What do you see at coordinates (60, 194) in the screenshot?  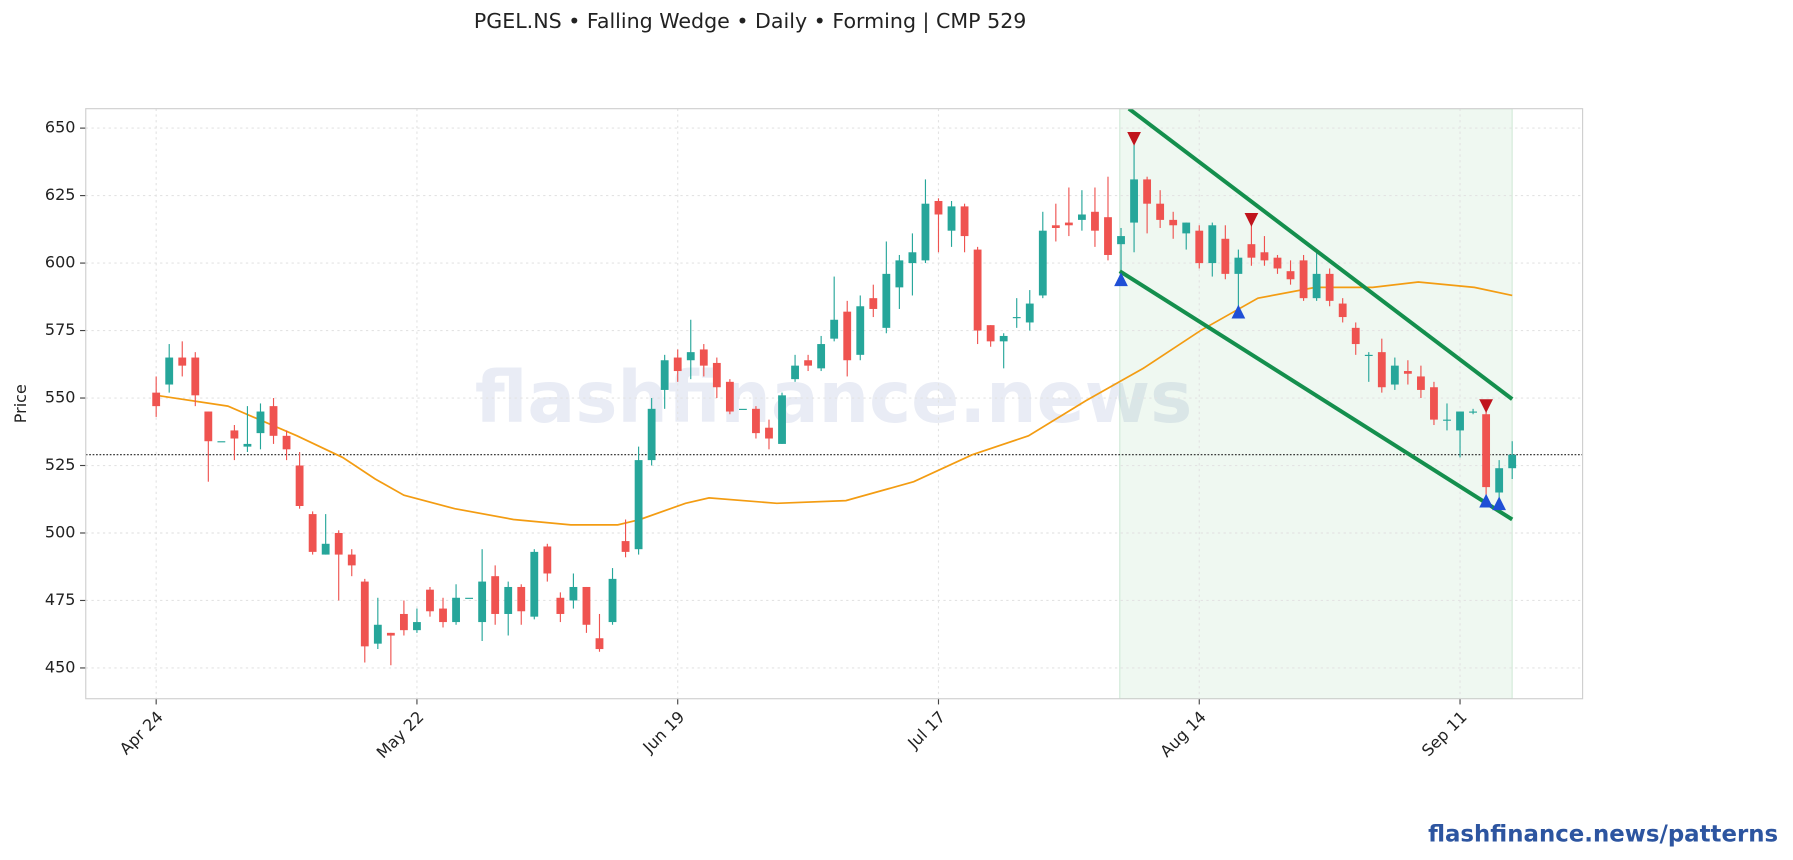 I see `y-tick-label: 625` at bounding box center [60, 194].